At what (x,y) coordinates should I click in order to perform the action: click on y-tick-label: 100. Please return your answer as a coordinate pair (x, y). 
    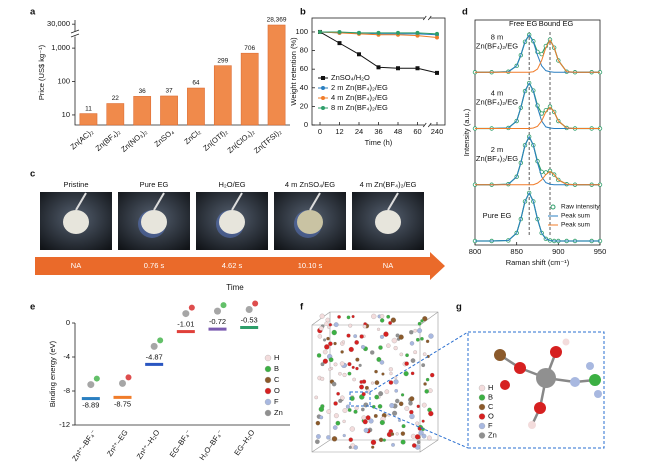
    Looking at the image, I should click on (63, 81).